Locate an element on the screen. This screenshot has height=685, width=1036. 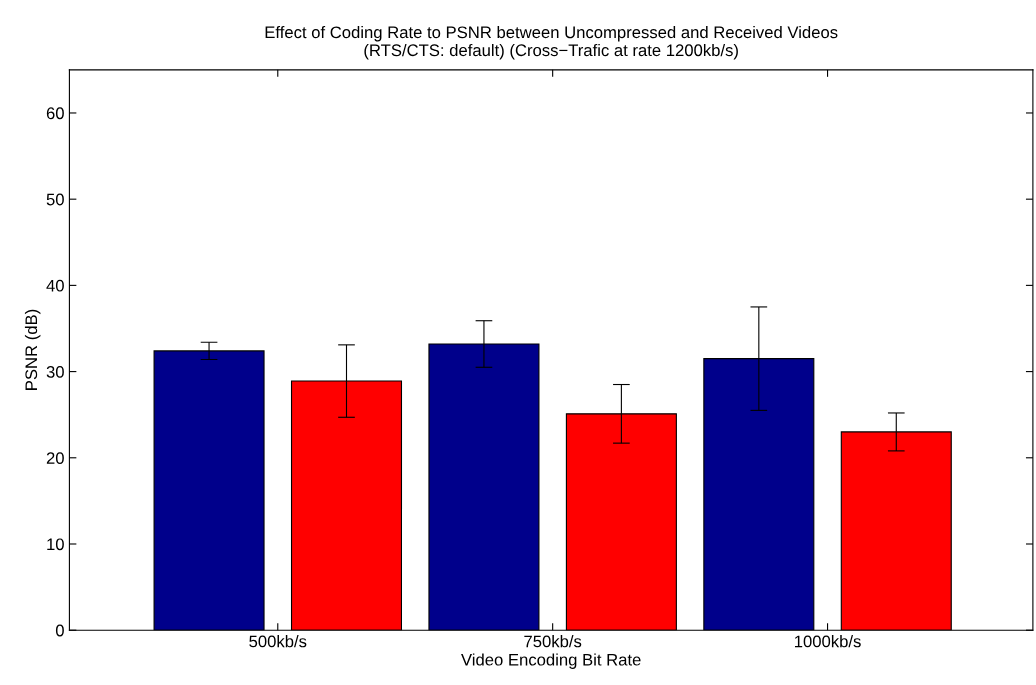
x-tick-label: 750kb/s is located at coordinates (553, 641).